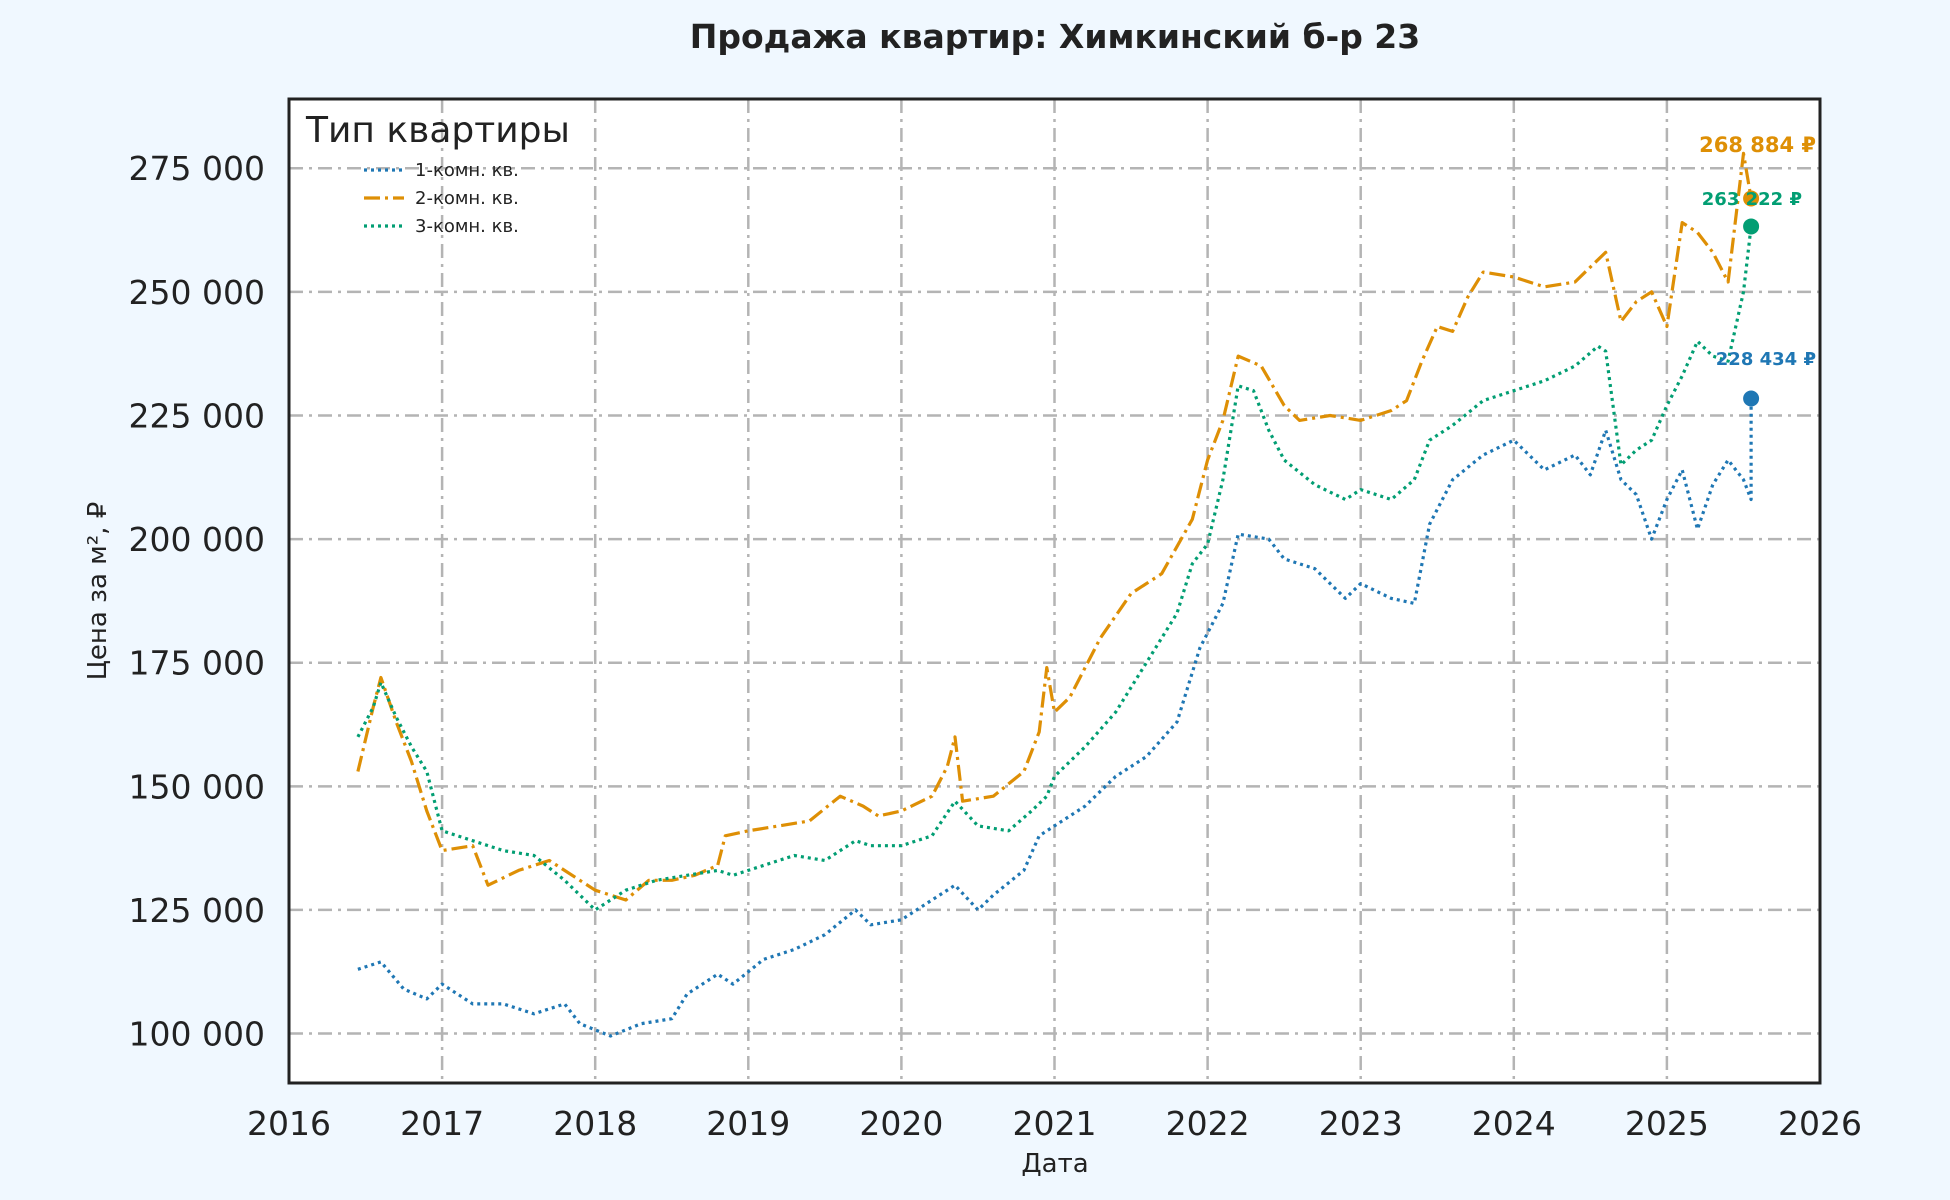 The image size is (1950, 1200). What do you see at coordinates (442, 1123) in the screenshot?
I see `x-tick-label: 2017` at bounding box center [442, 1123].